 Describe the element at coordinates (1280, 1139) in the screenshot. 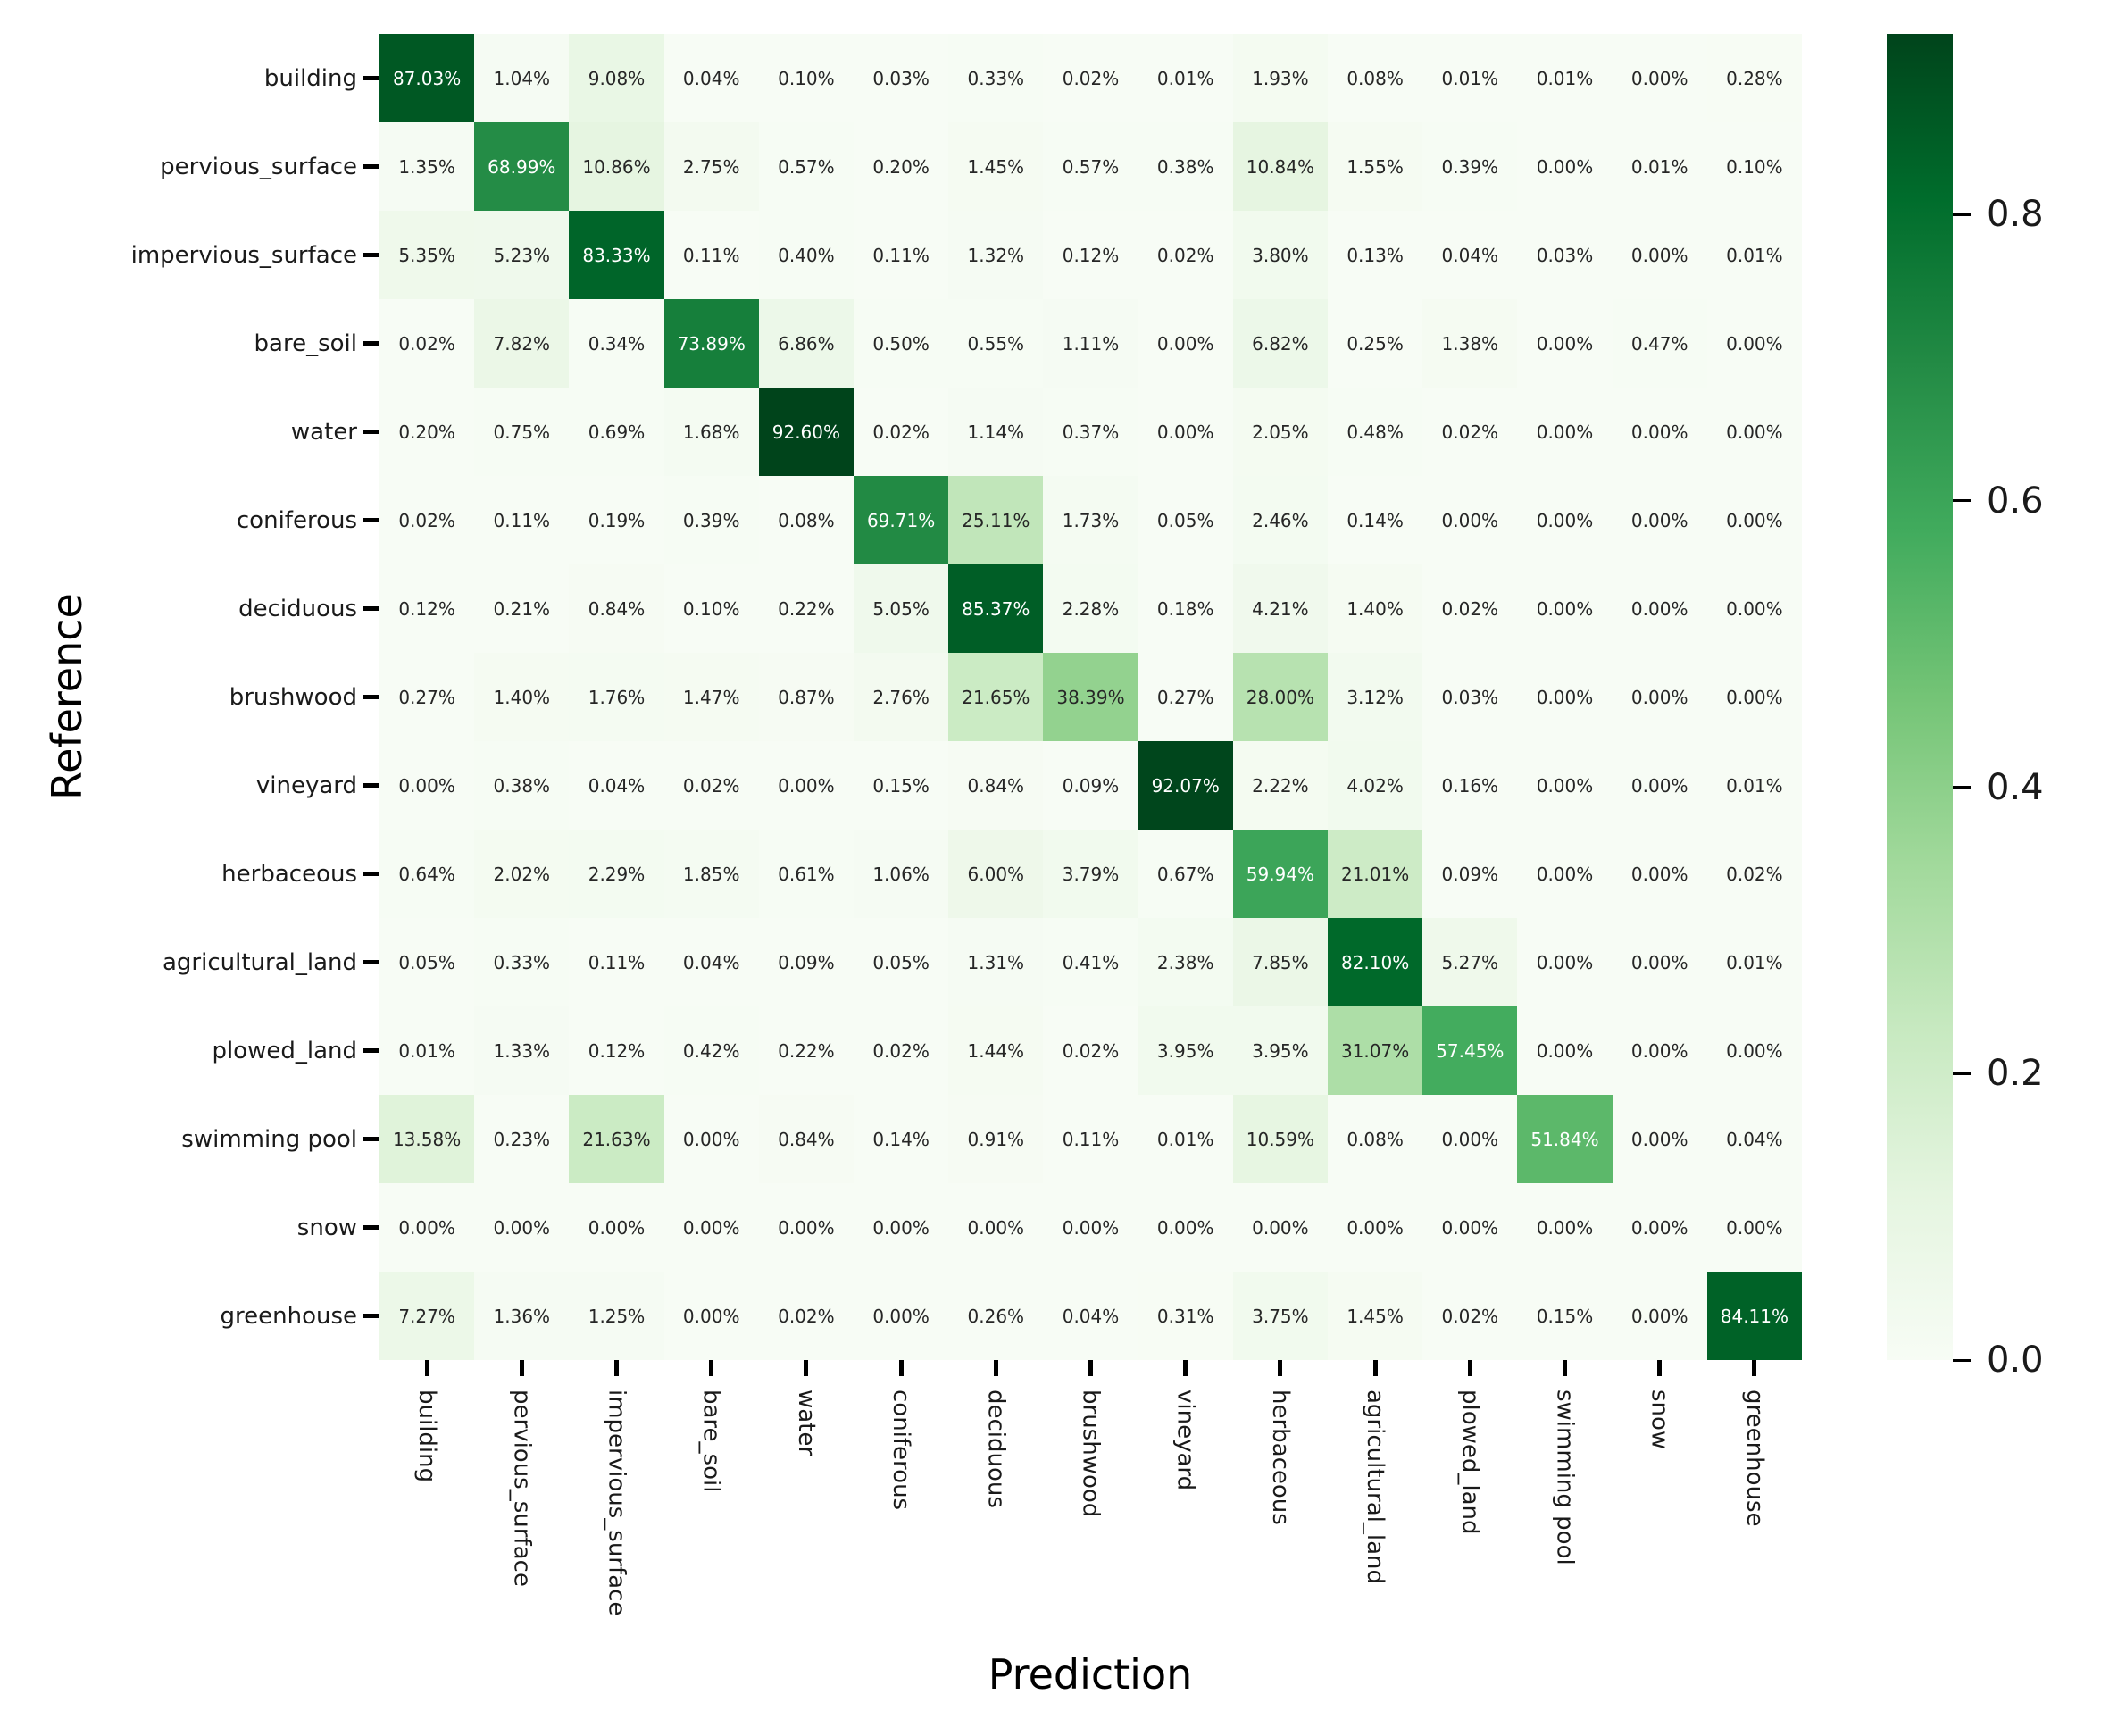

I see `heatmap-cell: 10.59%` at that location.